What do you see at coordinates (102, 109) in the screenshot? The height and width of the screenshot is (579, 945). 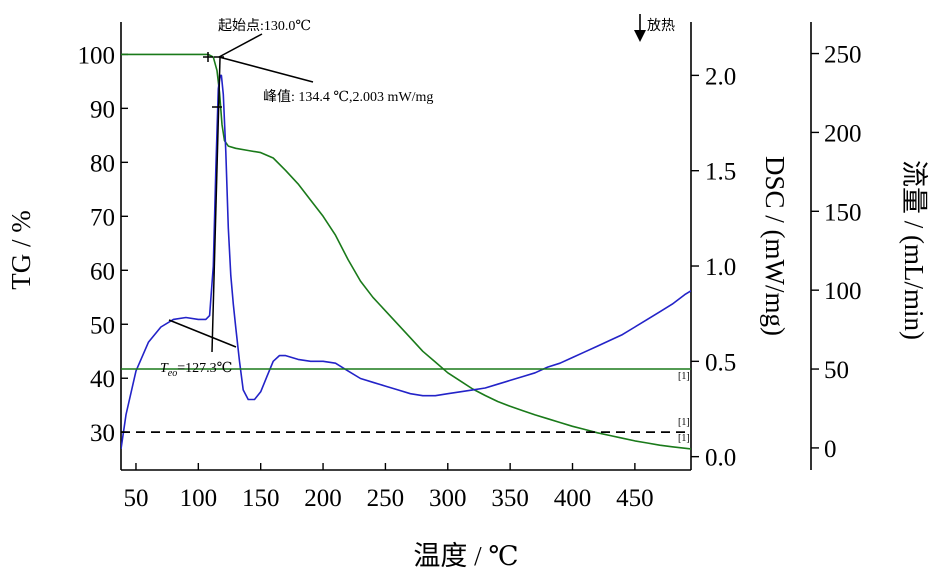 I see `y-left-tick-label: 90` at bounding box center [102, 109].